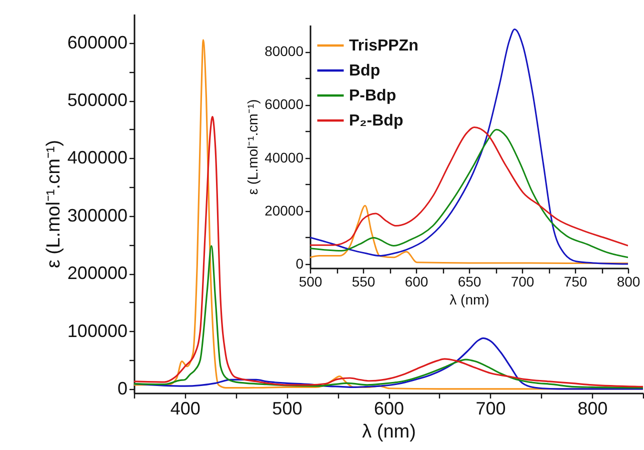 The image size is (644, 450). Describe the element at coordinates (284, 51) in the screenshot. I see `y-tick-label: 80000` at that location.